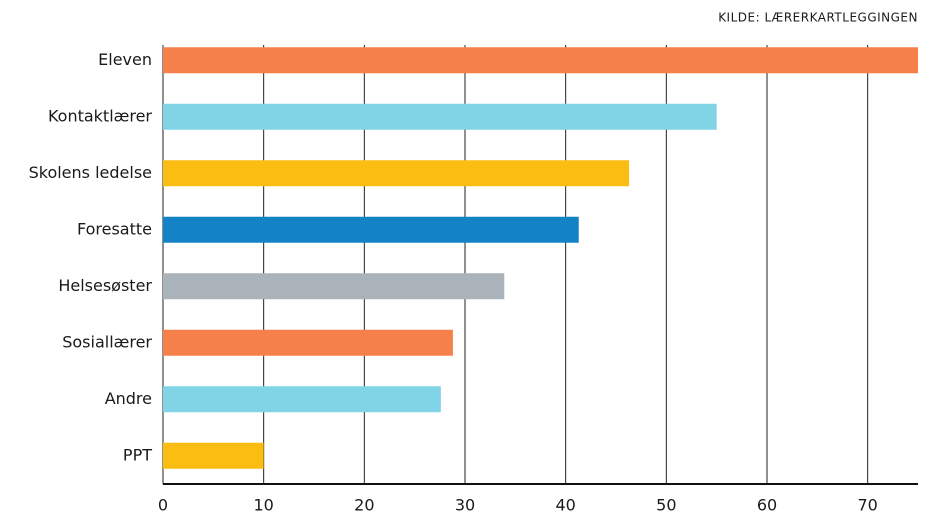  I want to click on y-tick-label: Eleven, so click(125, 59).